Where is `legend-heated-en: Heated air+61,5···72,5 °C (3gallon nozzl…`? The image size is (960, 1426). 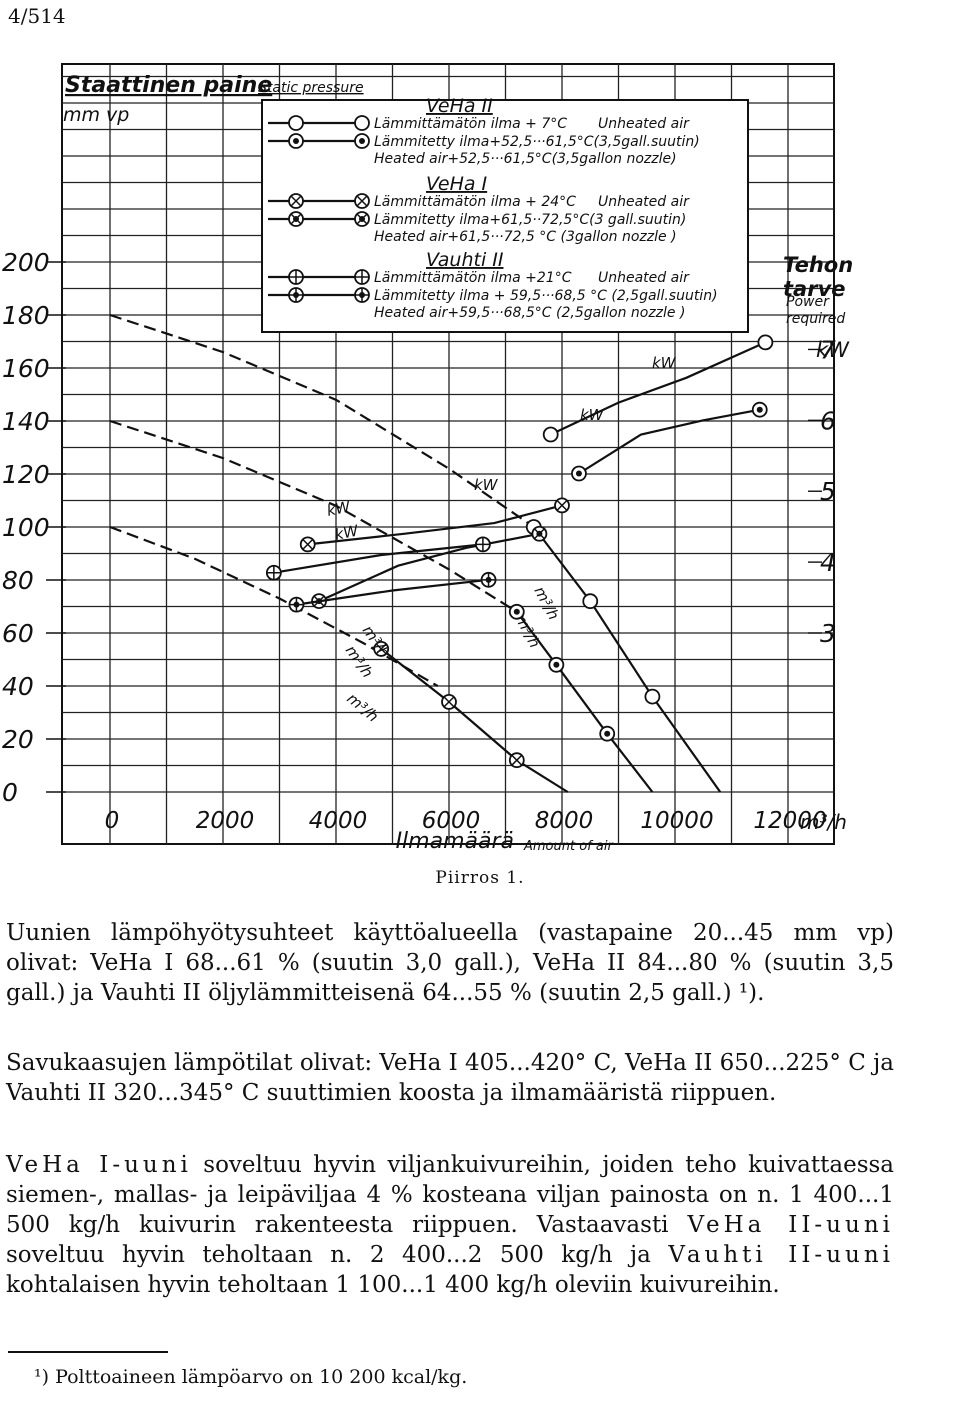 legend-heated-en: Heated air+61,5···72,5 °C (3gallon nozzl… is located at coordinates (525, 237).